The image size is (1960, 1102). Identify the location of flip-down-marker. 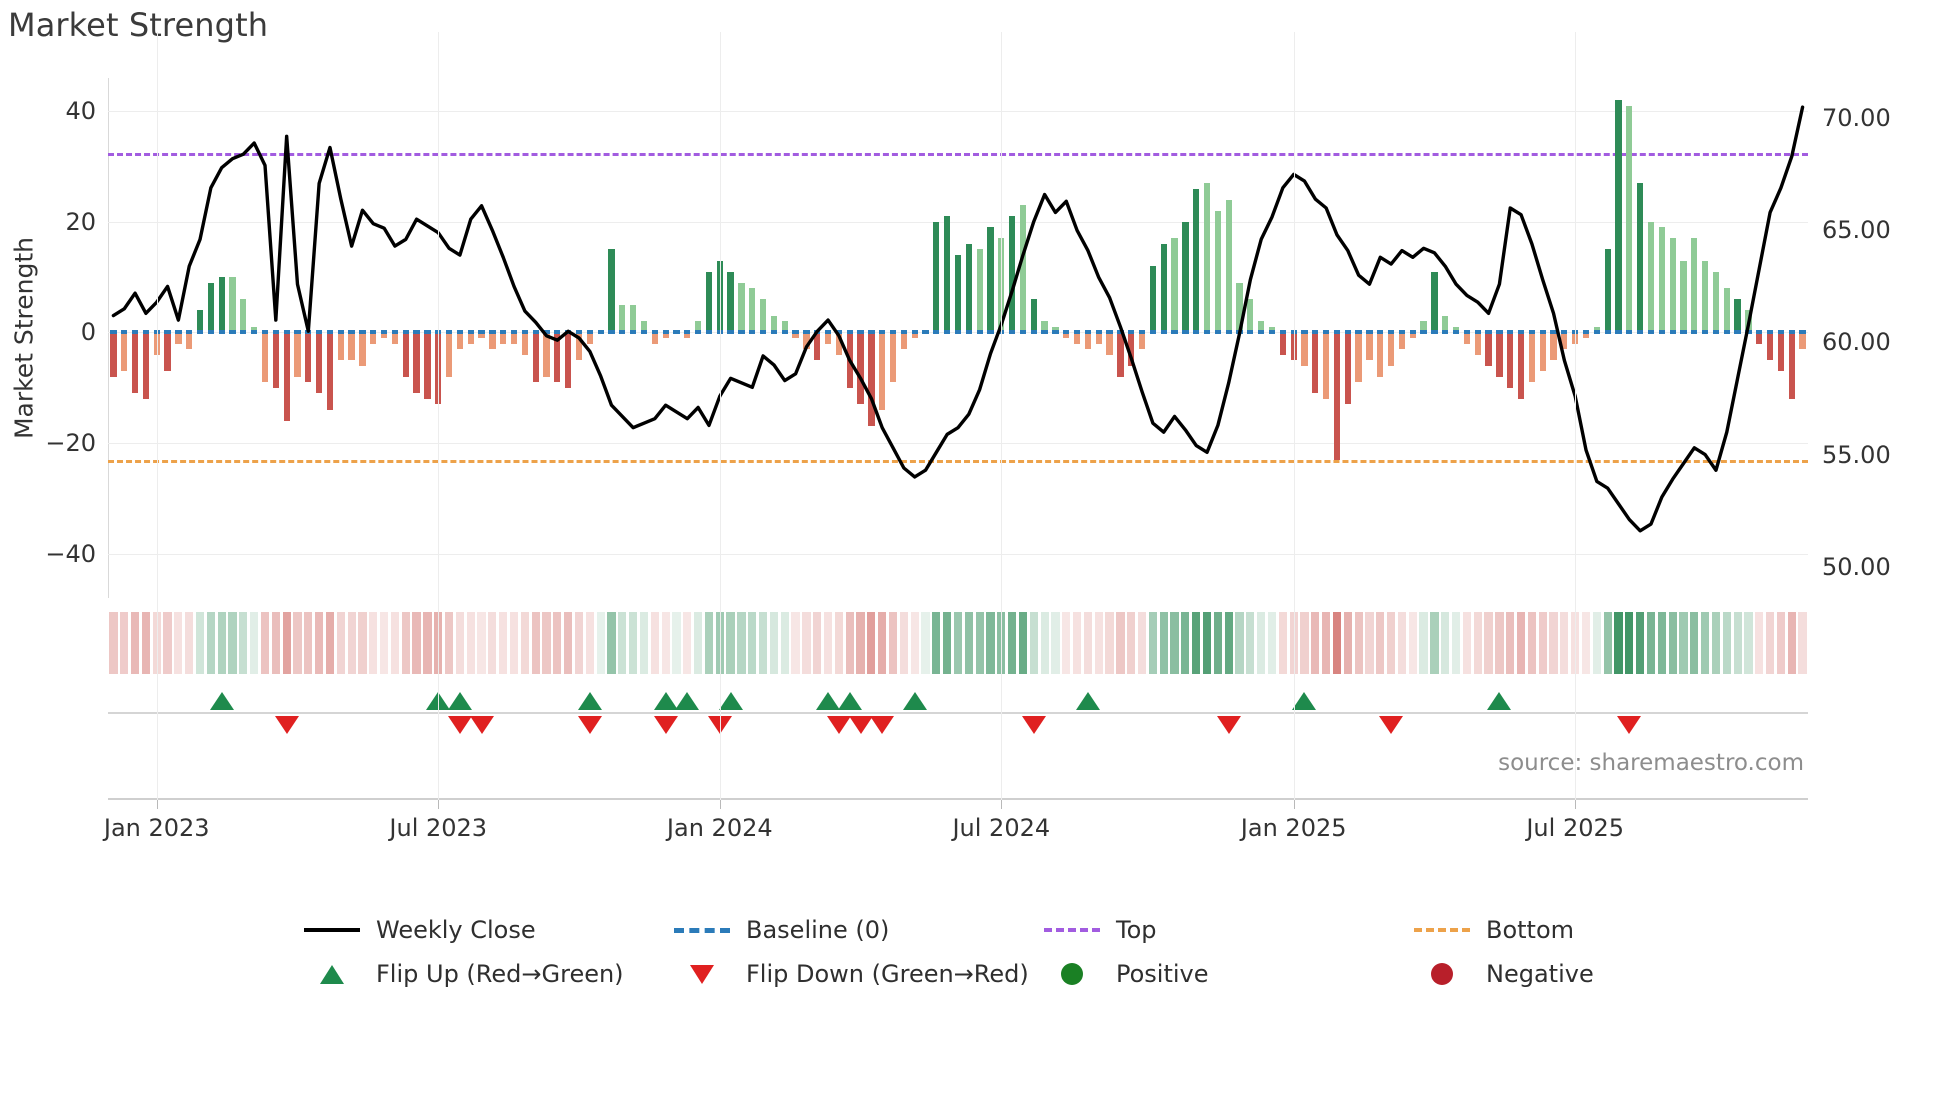
(1629, 725).